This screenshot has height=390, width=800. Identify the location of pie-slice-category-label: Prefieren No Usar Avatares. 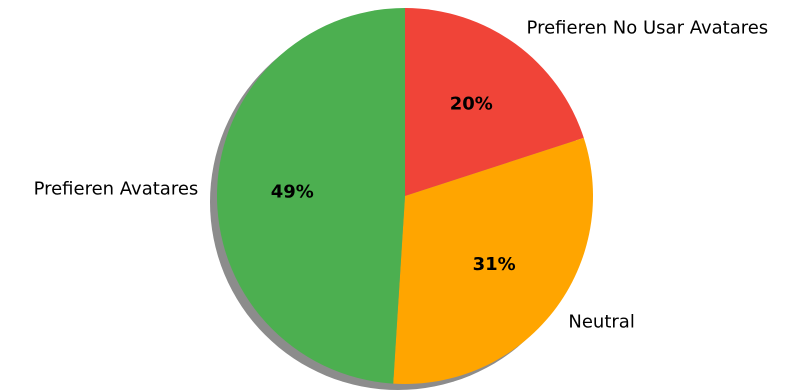
(648, 28).